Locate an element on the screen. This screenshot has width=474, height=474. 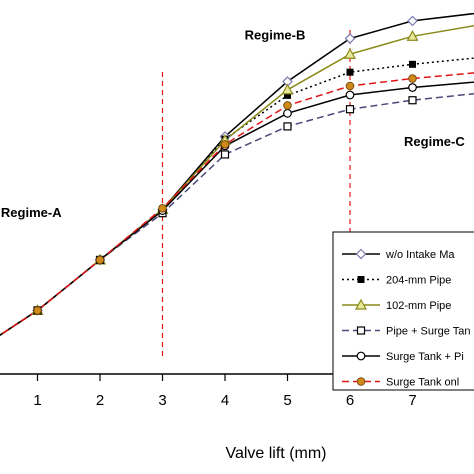
x-tick-label: 3 is located at coordinates (162, 400).